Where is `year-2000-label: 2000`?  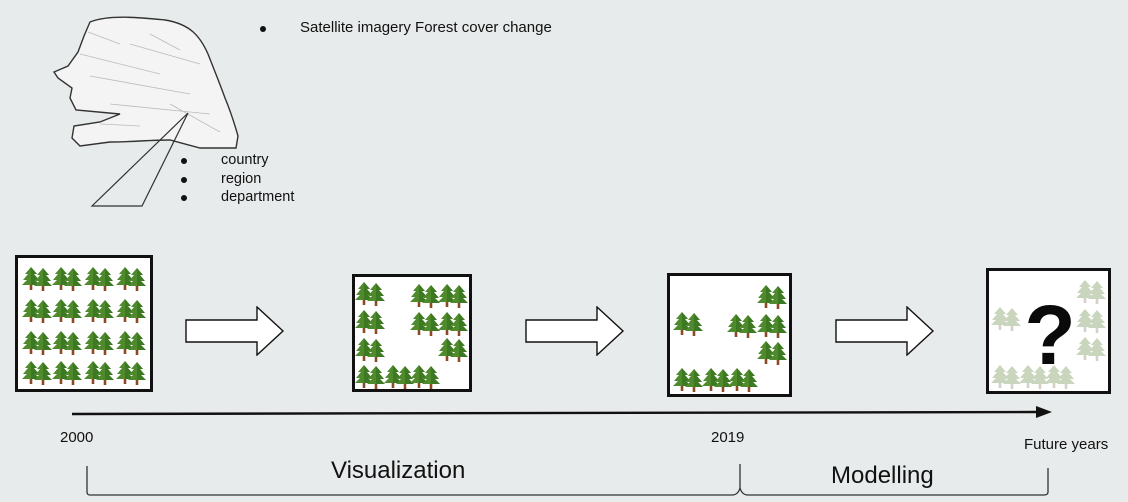
year-2000-label: 2000 is located at coordinates (77, 437).